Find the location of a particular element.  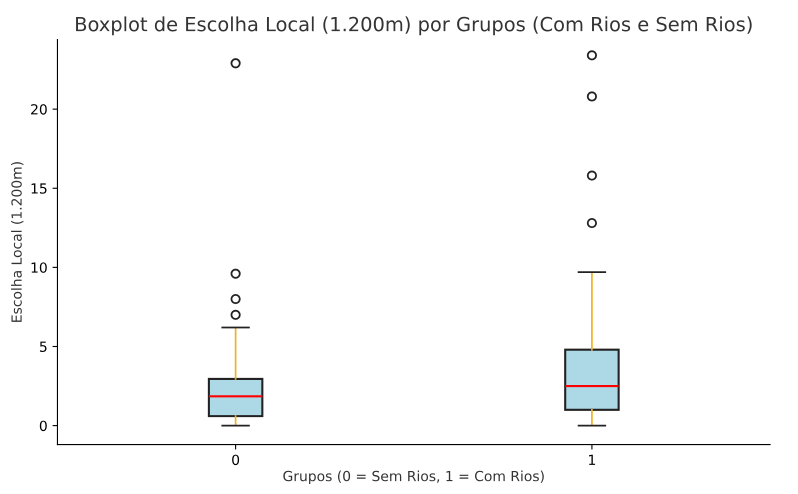

y-tick-label: 20 is located at coordinates (39, 109).